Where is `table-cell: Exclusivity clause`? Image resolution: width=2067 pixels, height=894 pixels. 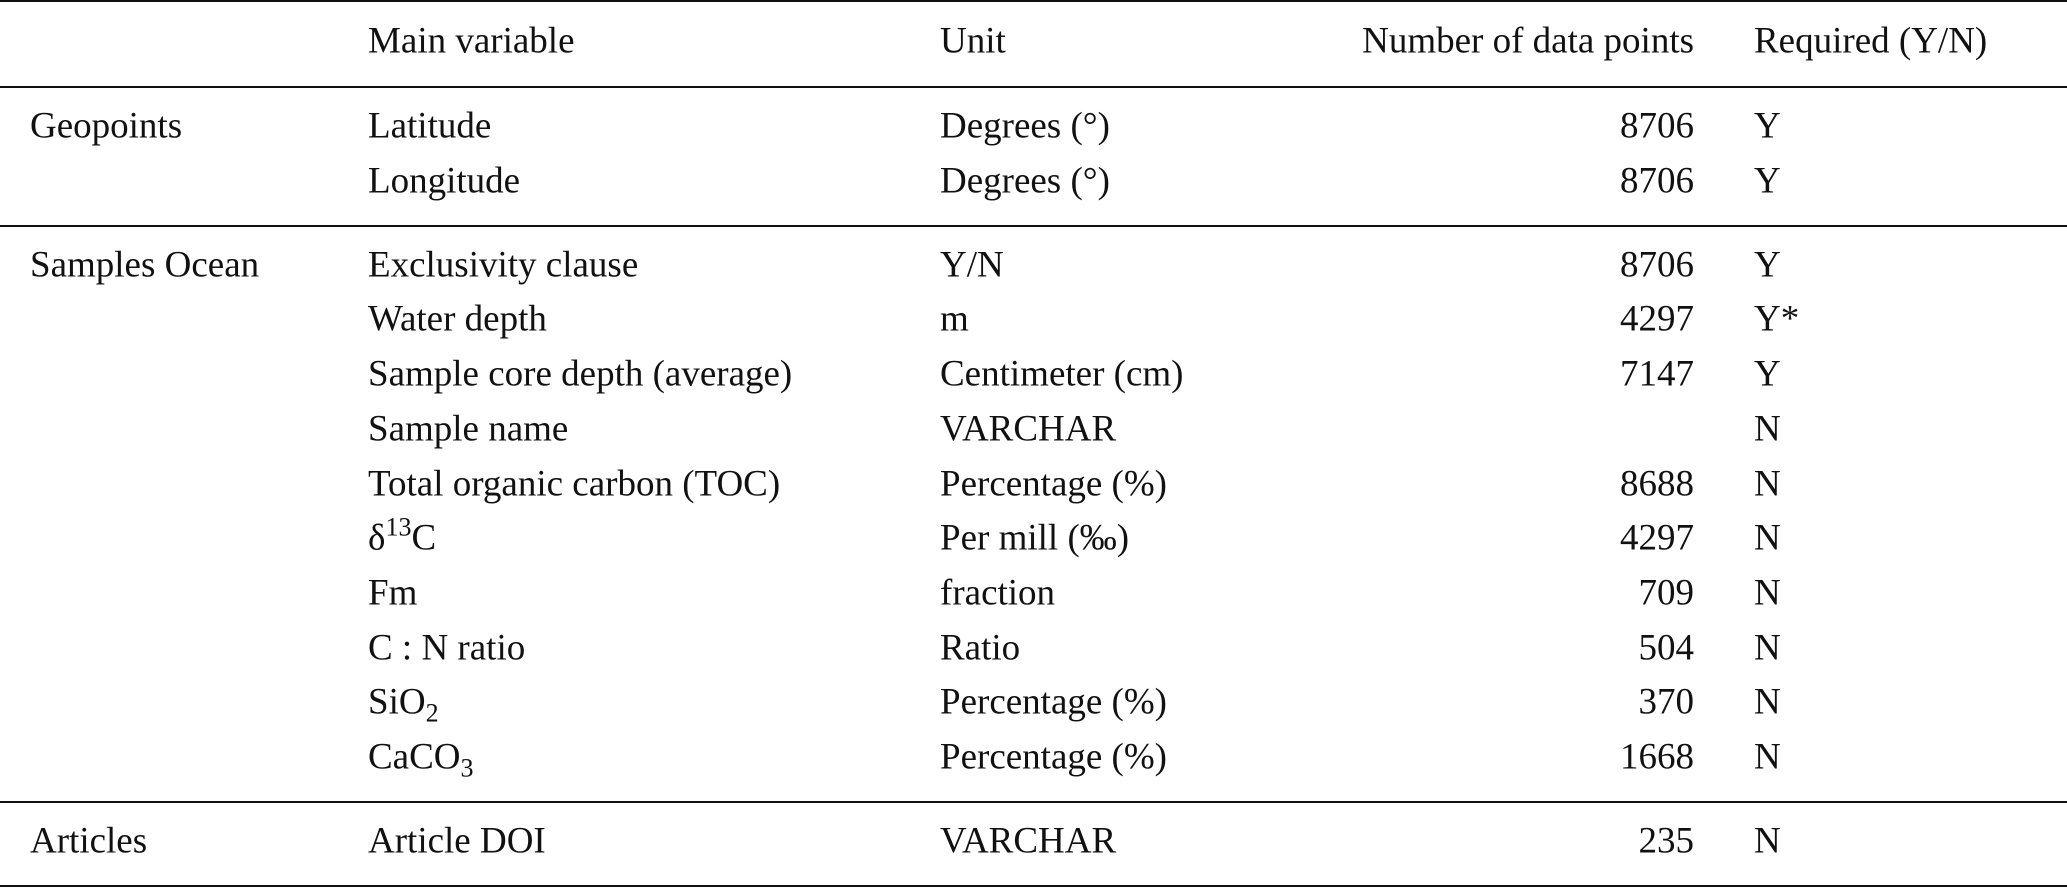
table-cell: Exclusivity clause is located at coordinates (503, 265).